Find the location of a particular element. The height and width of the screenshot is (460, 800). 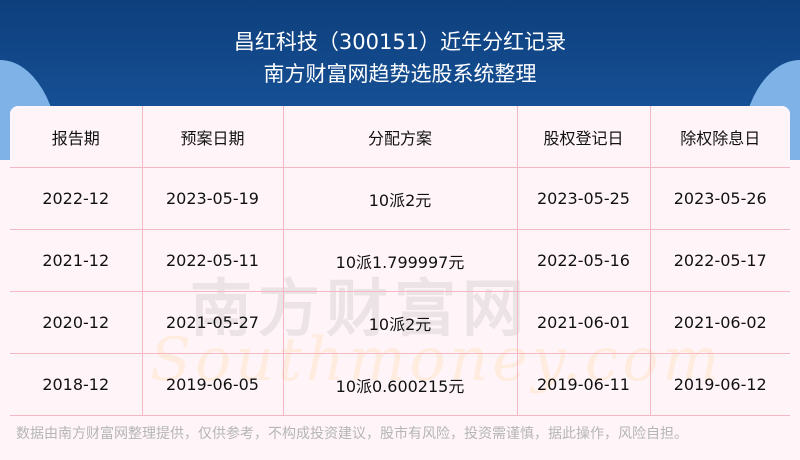

table-cell: 2023-05-19 is located at coordinates (212, 198).